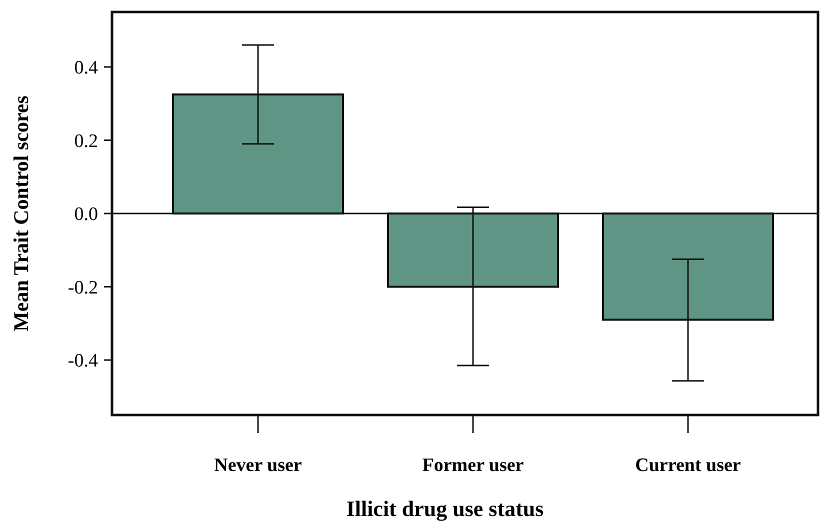 The width and height of the screenshot is (823, 521). Describe the element at coordinates (83, 287) in the screenshot. I see `y-tick-label: -0.2` at that location.